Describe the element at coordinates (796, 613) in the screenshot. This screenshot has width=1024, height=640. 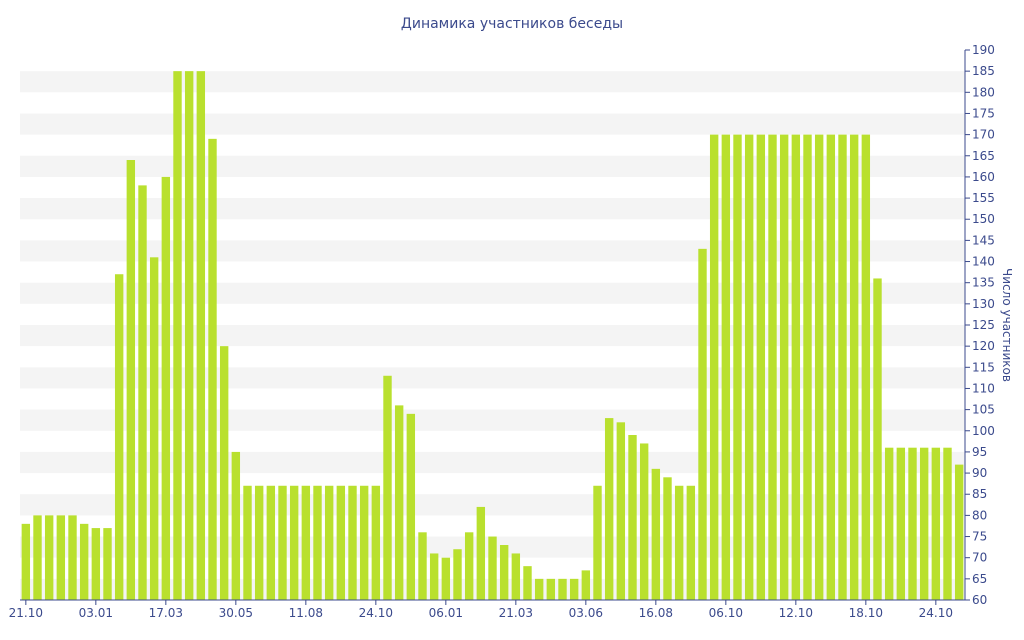
I see `x-tick-label: 12.10` at that location.